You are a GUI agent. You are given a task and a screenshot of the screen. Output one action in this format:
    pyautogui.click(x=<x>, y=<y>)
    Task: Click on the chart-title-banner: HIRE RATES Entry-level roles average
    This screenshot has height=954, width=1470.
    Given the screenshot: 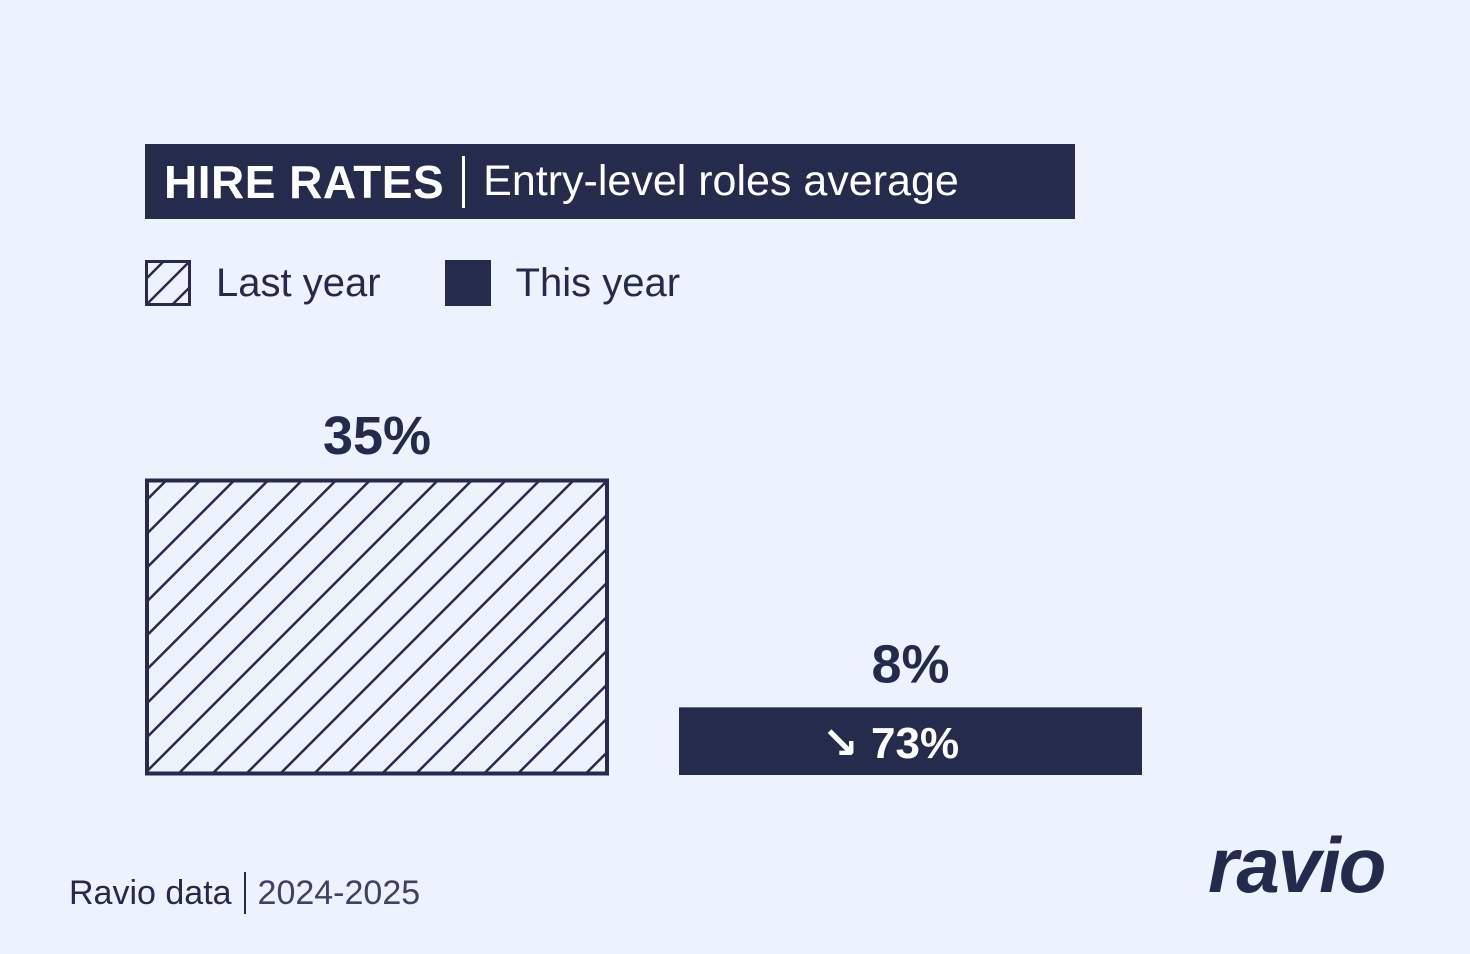 What is the action you would take?
    pyautogui.click(x=610, y=181)
    